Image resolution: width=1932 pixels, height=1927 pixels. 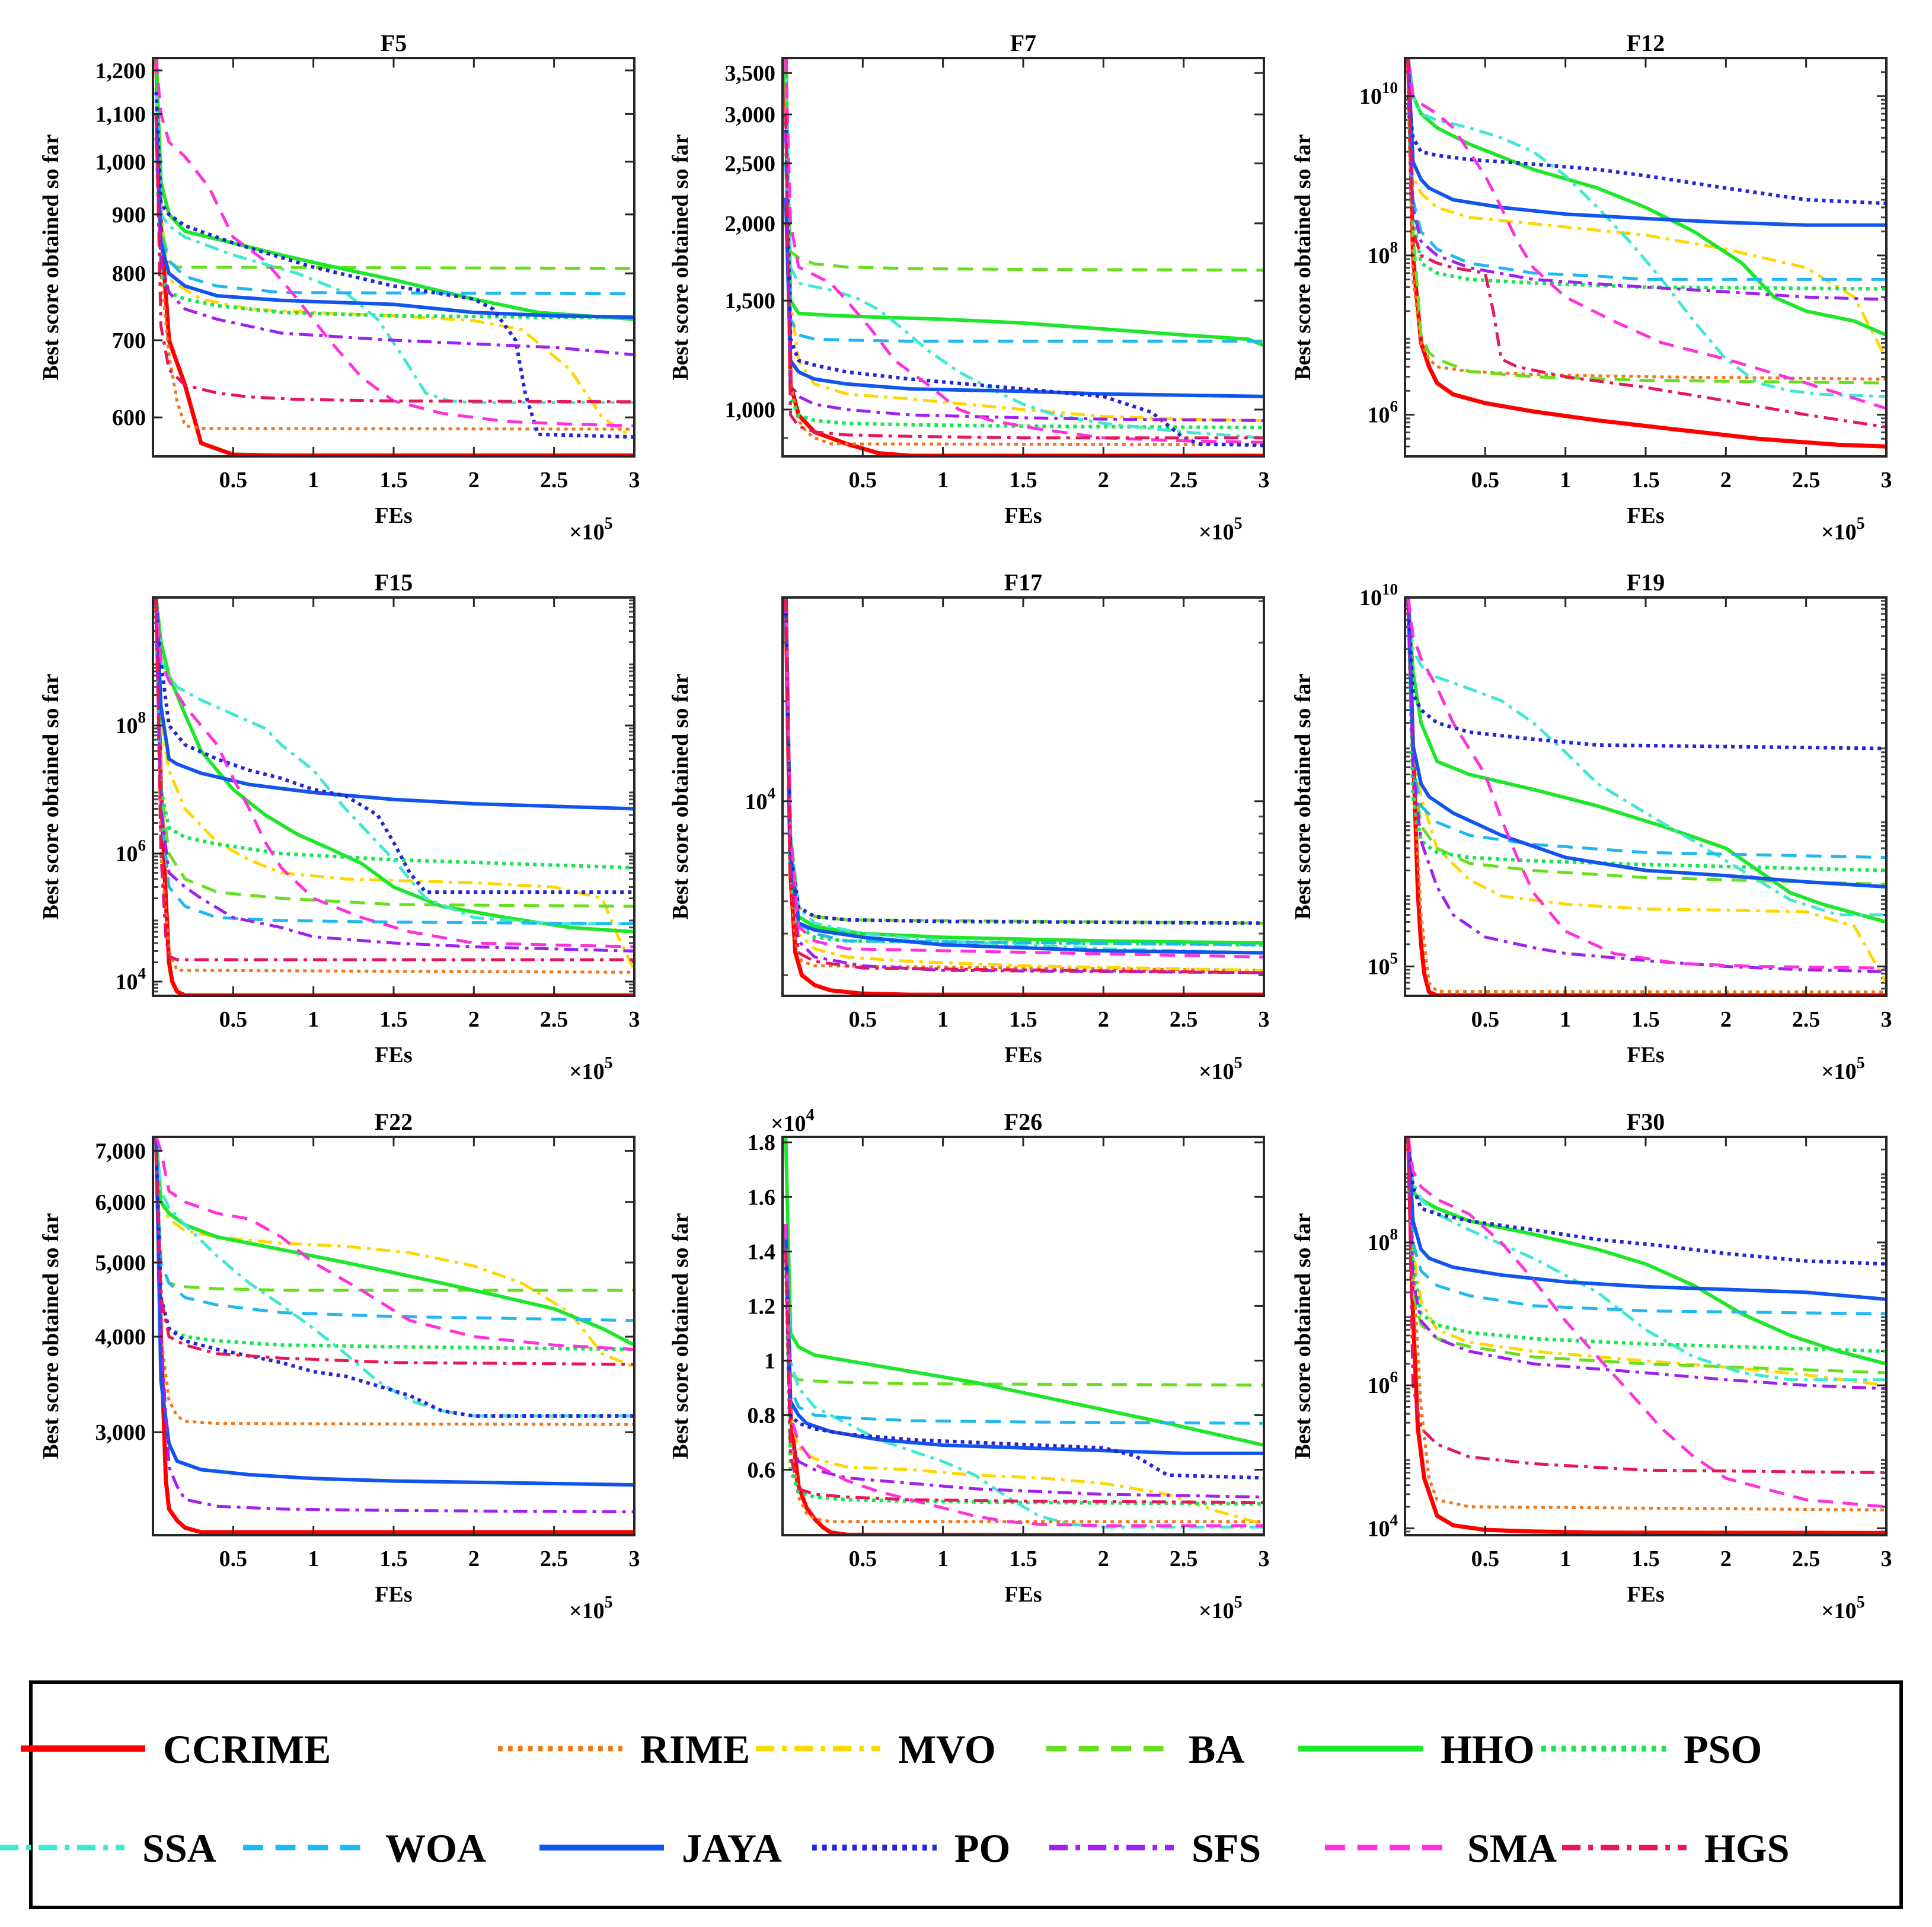 What do you see at coordinates (1378, 94) in the screenshot?
I see `y-tick-label: 10¹⁰` at bounding box center [1378, 94].